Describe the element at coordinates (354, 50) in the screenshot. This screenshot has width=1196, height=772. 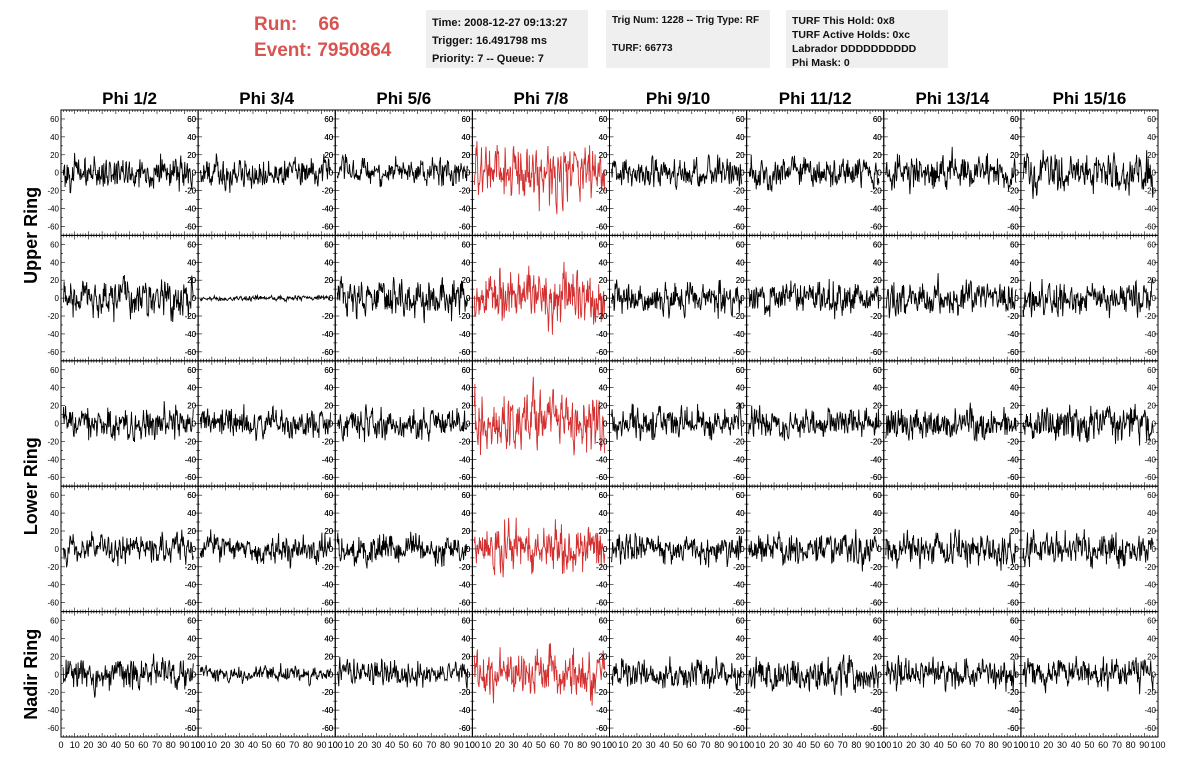
I see `event-value: 7950864` at that location.